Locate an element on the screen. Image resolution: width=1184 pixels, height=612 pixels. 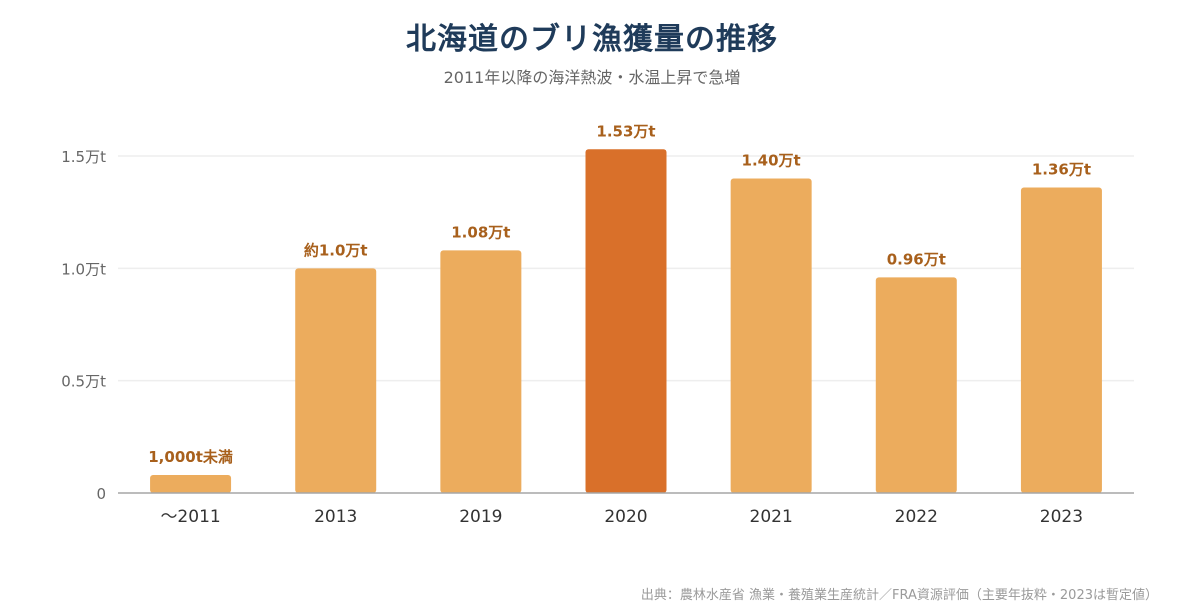
value-label: 1.40万t is located at coordinates (771, 160).